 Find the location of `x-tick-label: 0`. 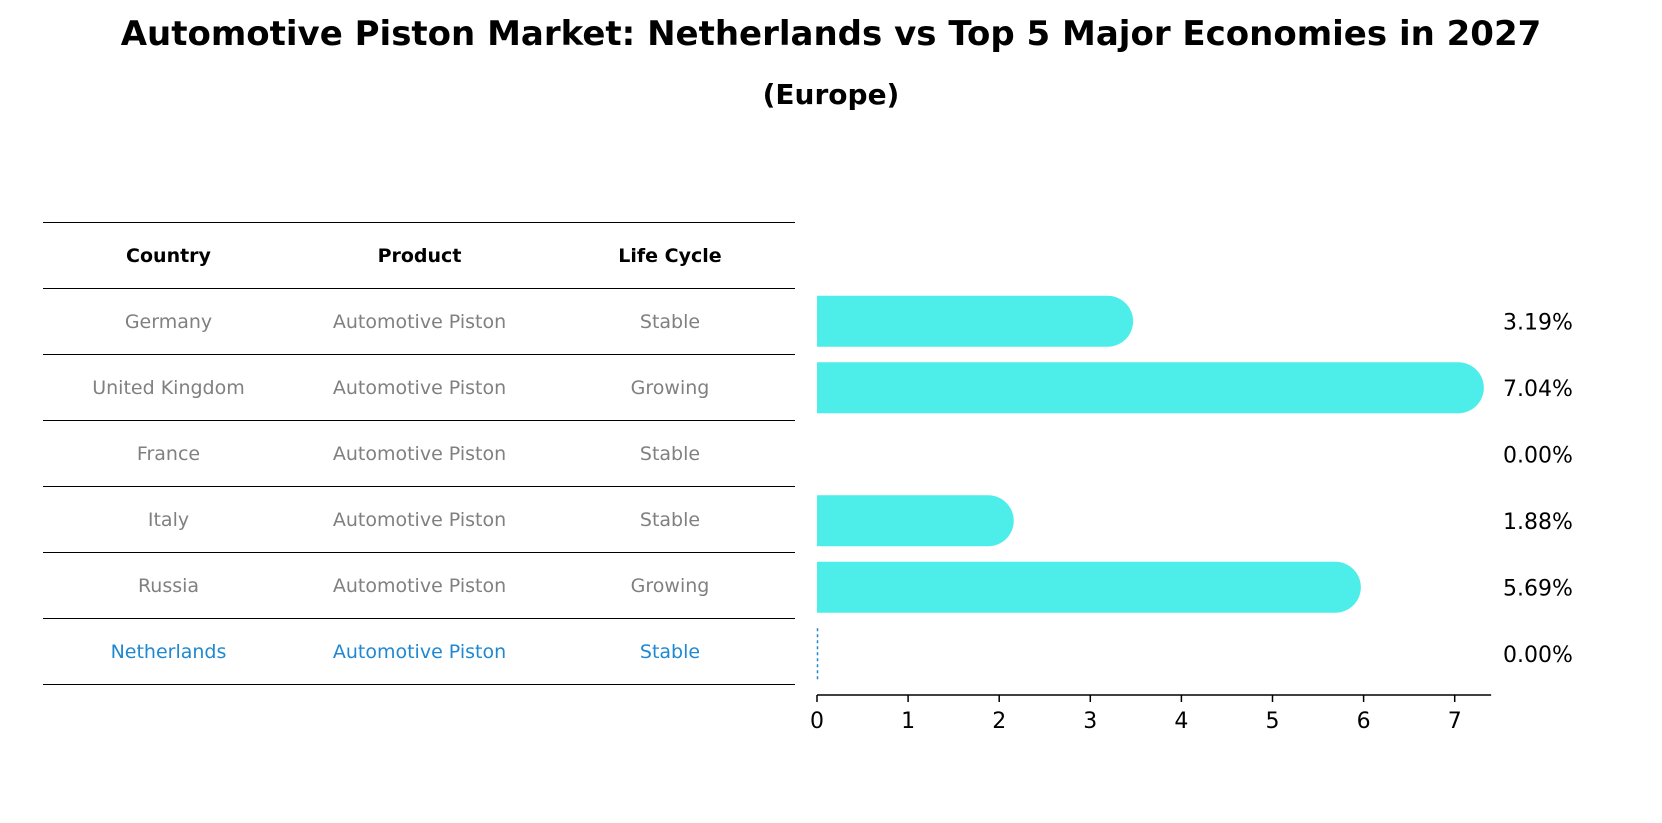

x-tick-label: 0 is located at coordinates (817, 721).